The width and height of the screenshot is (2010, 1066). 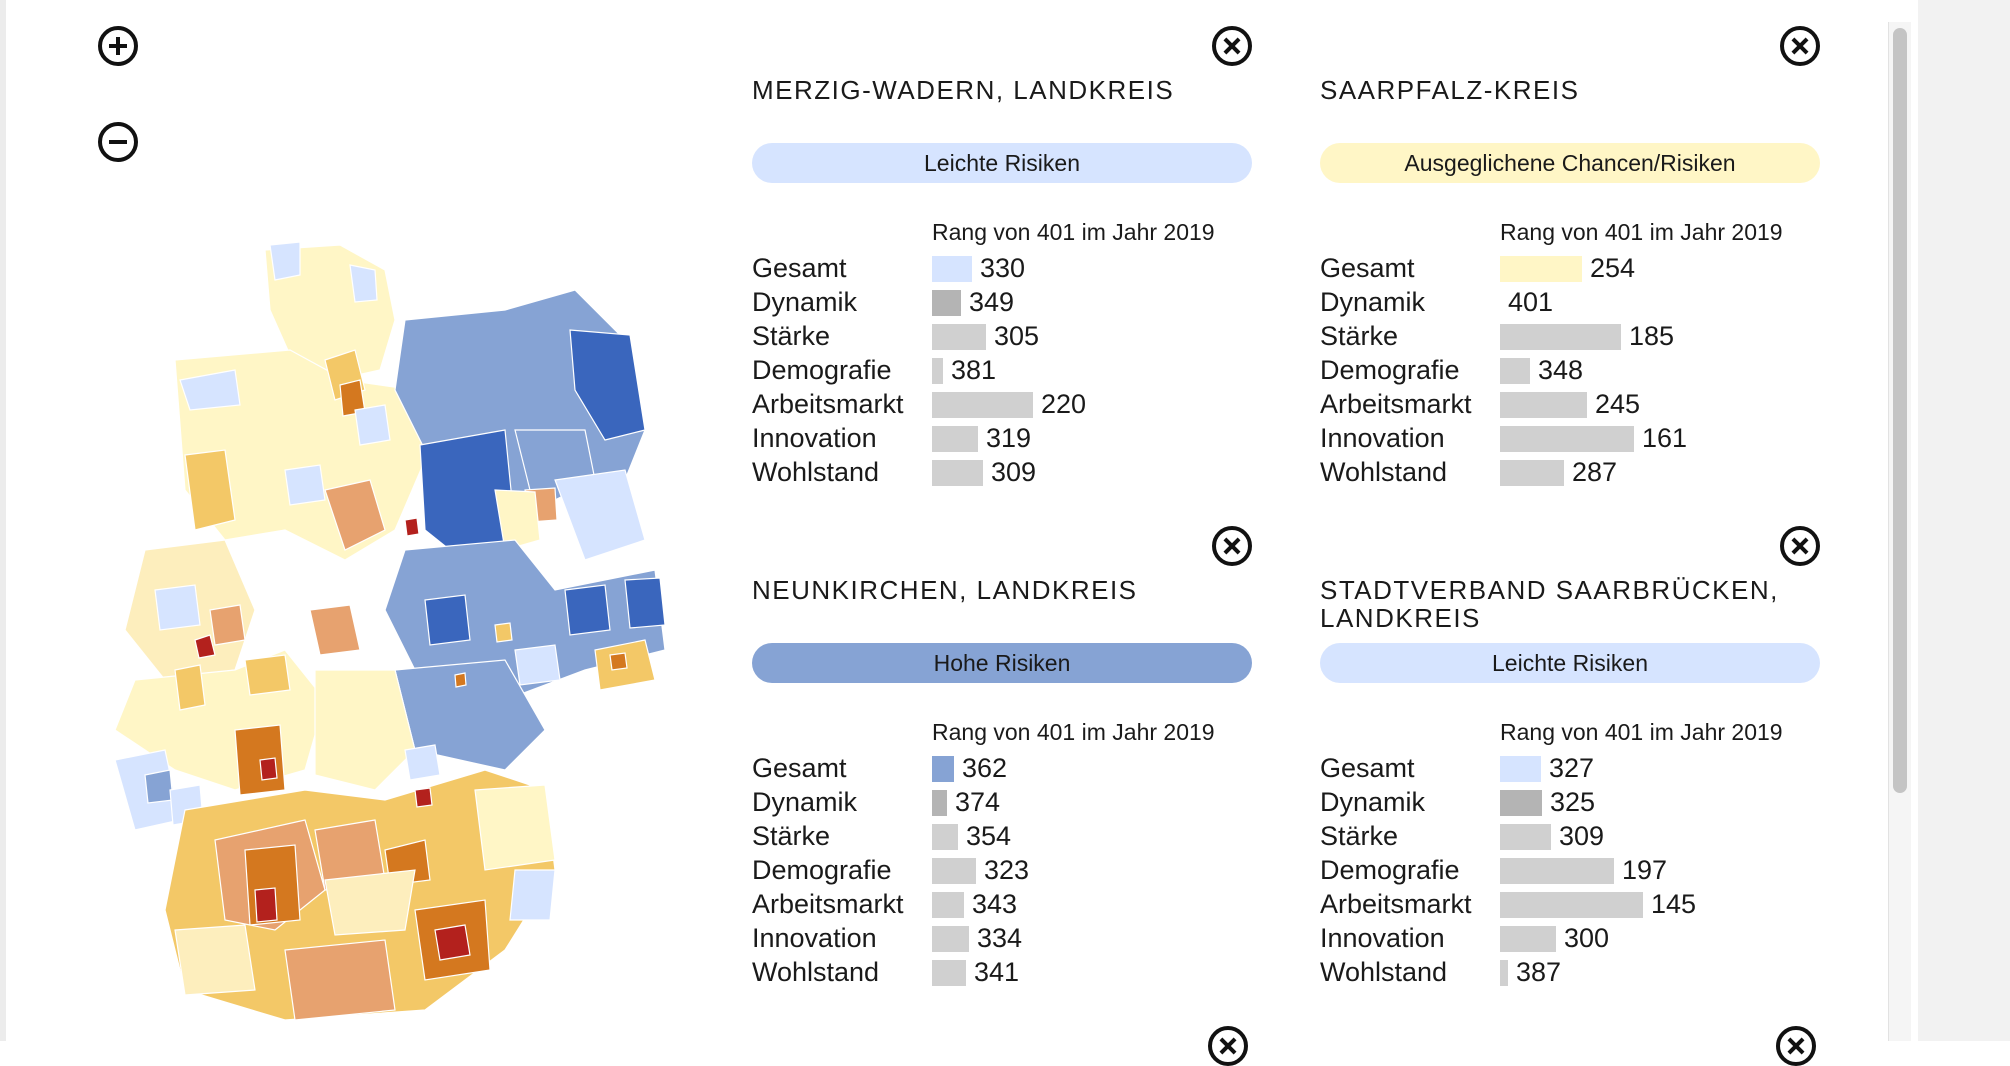 I want to click on region-title: NEUNKIRCHEN, LANDKREIS, so click(x=945, y=590).